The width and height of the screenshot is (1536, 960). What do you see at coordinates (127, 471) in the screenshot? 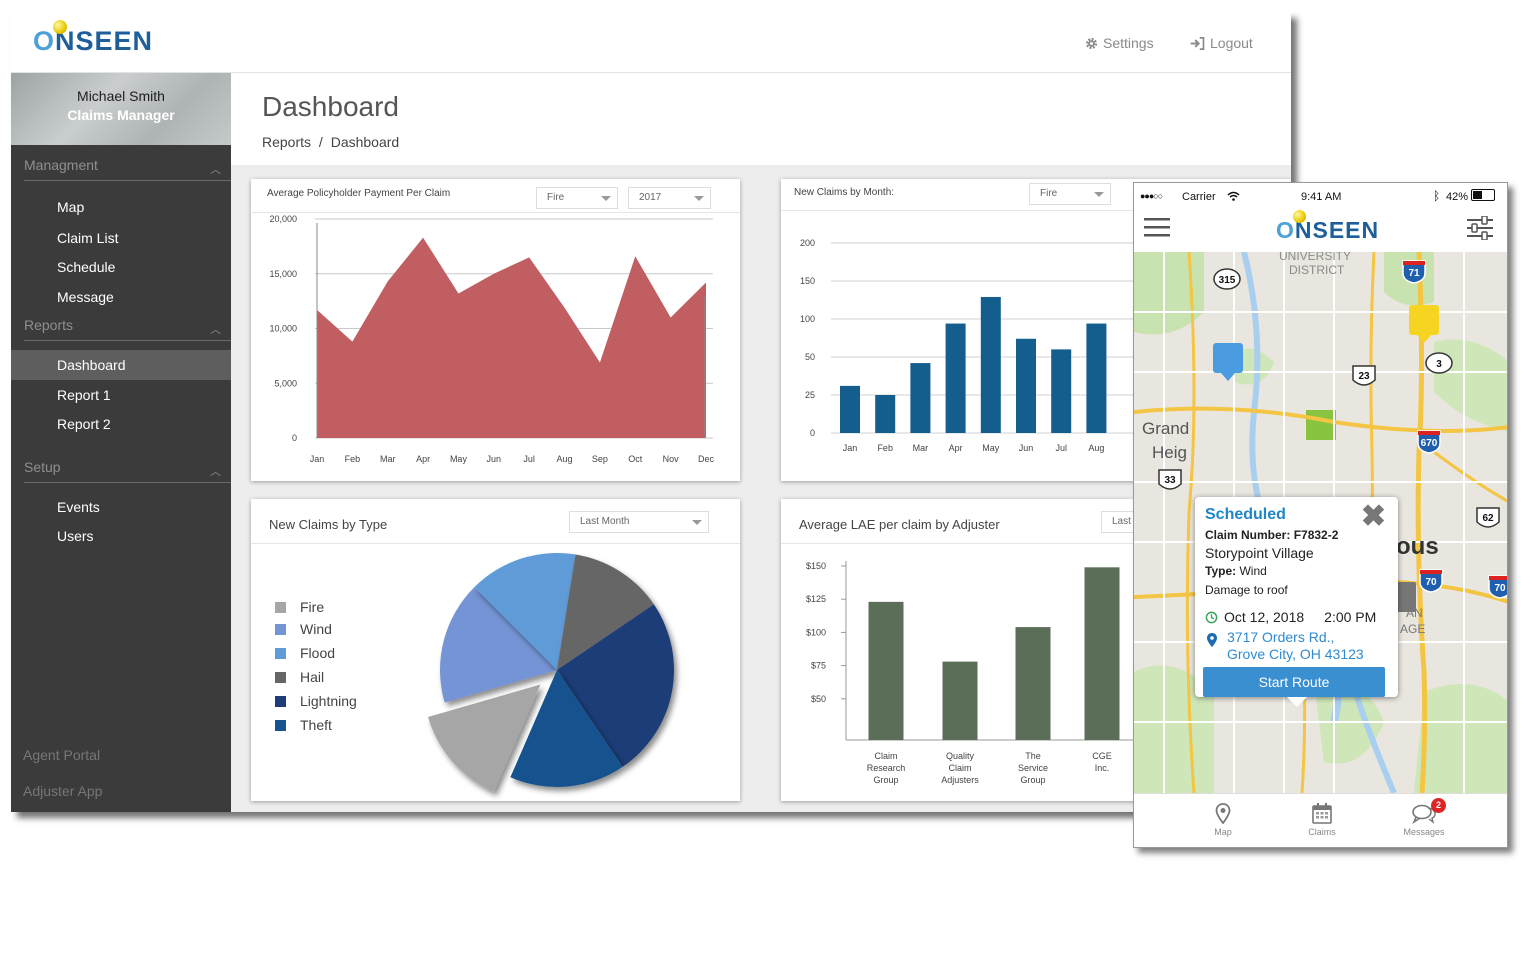
I see `sidebar-section-setup: Setup ︿` at bounding box center [127, 471].